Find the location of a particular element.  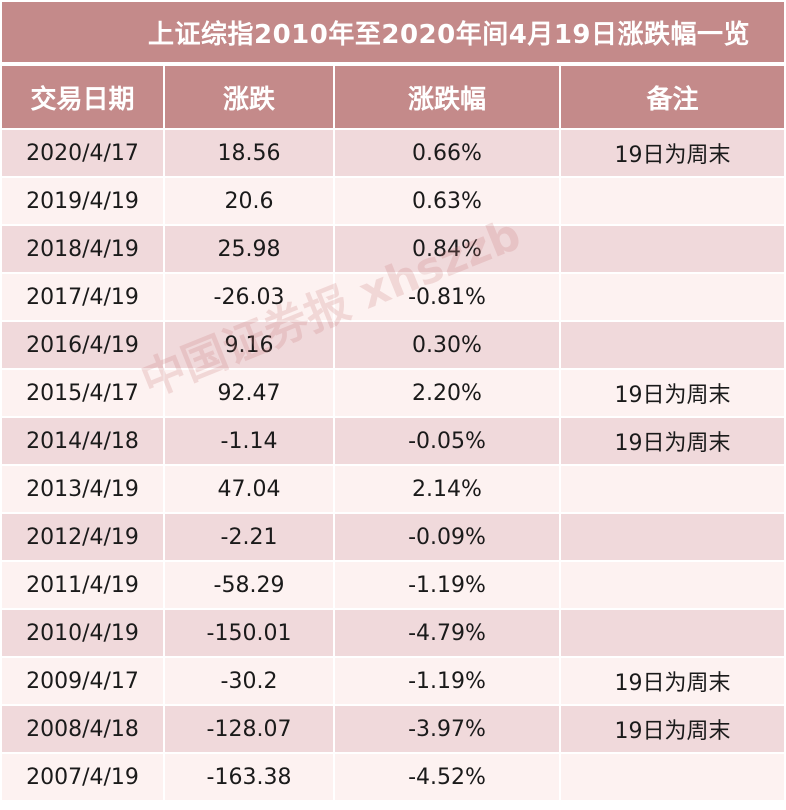

table-row: 2019/4/19 20.6 0.63% is located at coordinates (393, 201).